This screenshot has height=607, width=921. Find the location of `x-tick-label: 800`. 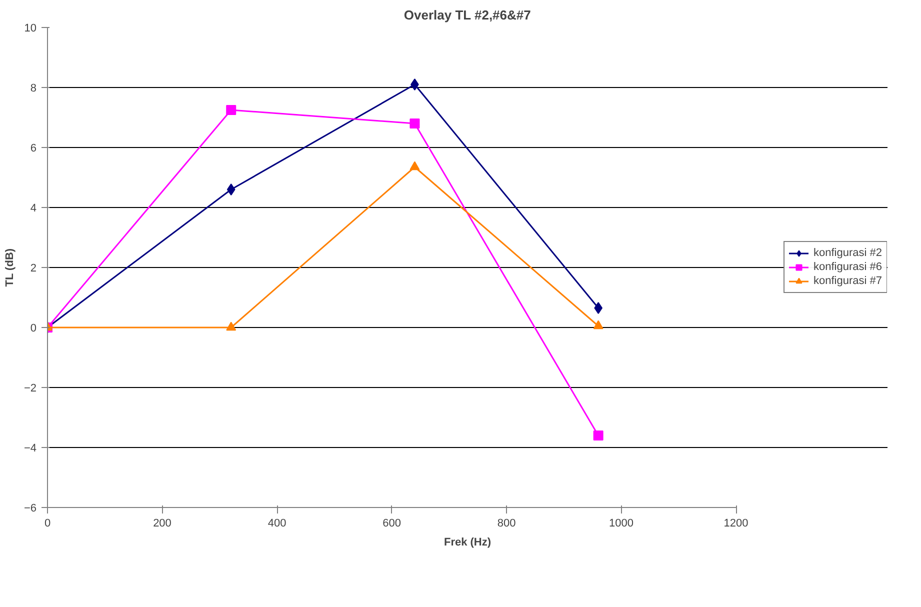

x-tick-label: 800 is located at coordinates (506, 524).